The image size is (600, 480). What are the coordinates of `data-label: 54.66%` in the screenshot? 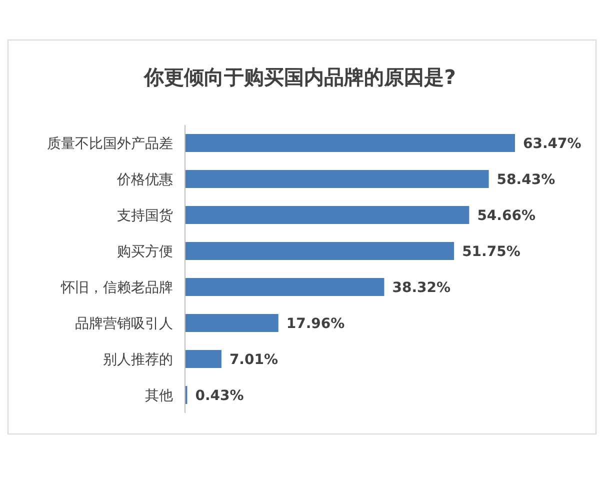 It's located at (506, 216).